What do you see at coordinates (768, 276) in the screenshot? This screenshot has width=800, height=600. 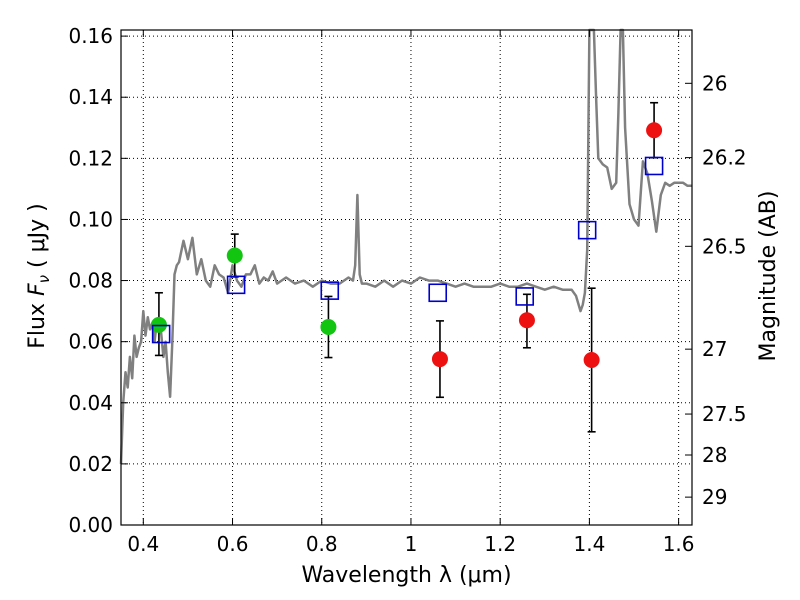 I see `y2-axis-label: Magnitude (AB)` at bounding box center [768, 276].